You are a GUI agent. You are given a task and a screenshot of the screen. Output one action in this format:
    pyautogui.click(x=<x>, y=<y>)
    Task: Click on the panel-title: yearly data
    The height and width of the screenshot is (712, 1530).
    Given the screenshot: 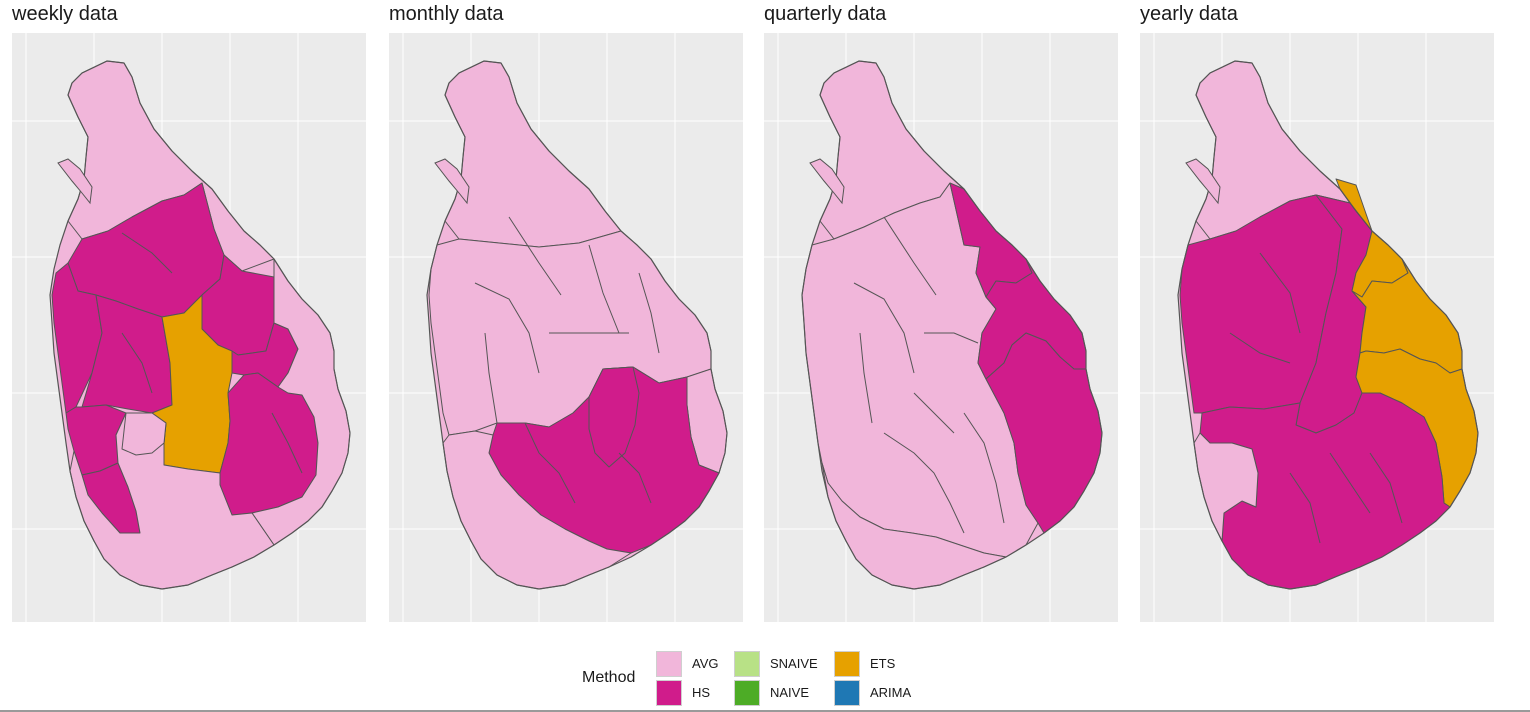 What is the action you would take?
    pyautogui.click(x=1189, y=14)
    